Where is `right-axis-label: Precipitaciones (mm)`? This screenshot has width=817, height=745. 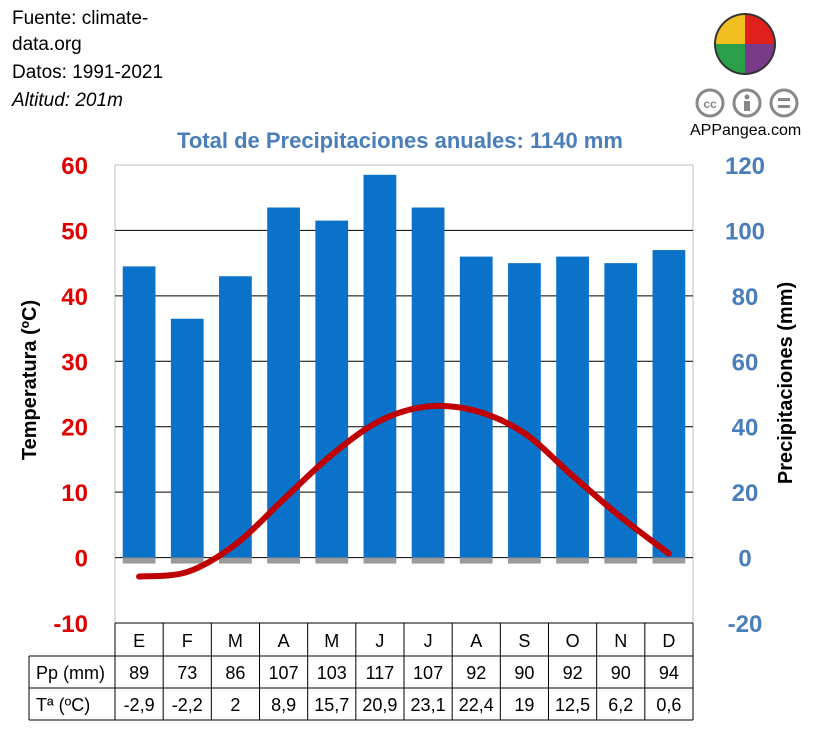
right-axis-label: Precipitaciones (mm) is located at coordinates (786, 383).